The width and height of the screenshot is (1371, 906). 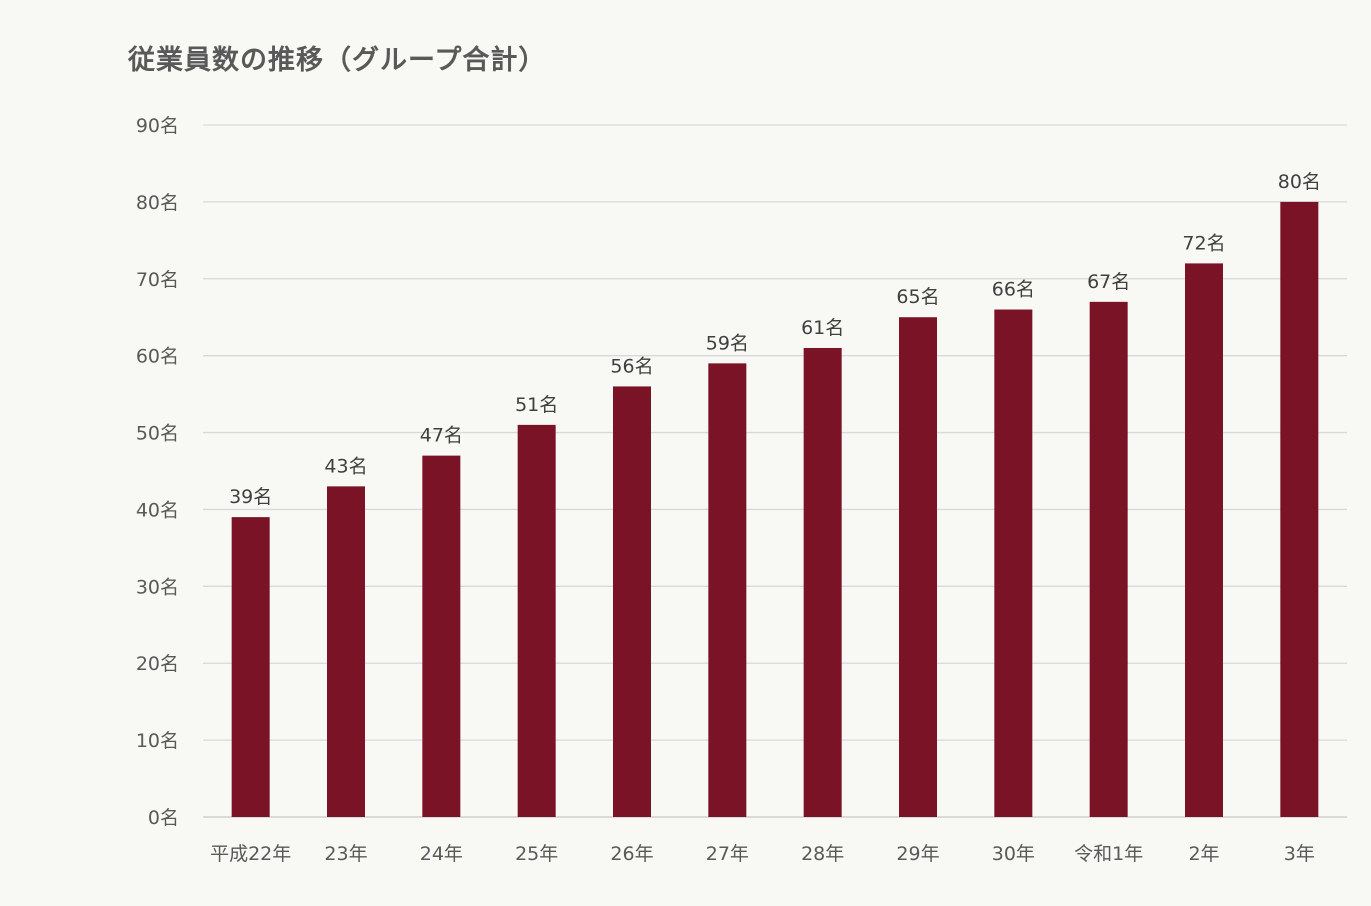 I want to click on x-tick-label: 2年, so click(x=1203, y=854).